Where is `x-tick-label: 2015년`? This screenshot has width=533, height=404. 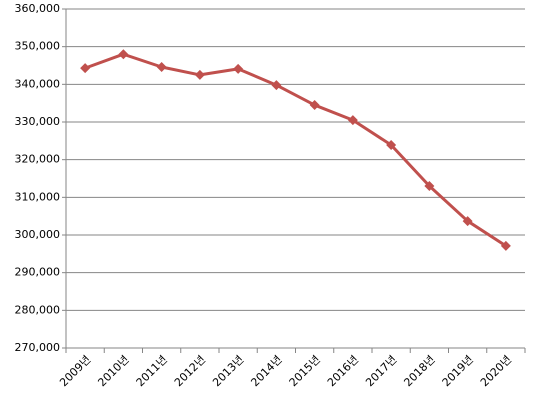
x-tick-label: 2015년 is located at coordinates (305, 371).